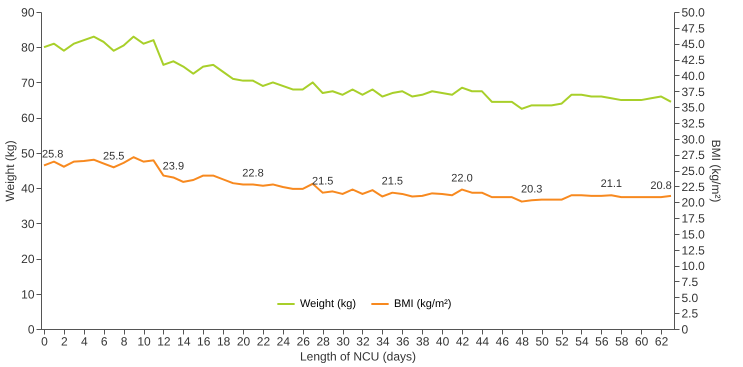 This screenshot has height=367, width=743. Describe the element at coordinates (531, 189) in the screenshot. I see `data-label: 20.3` at that location.